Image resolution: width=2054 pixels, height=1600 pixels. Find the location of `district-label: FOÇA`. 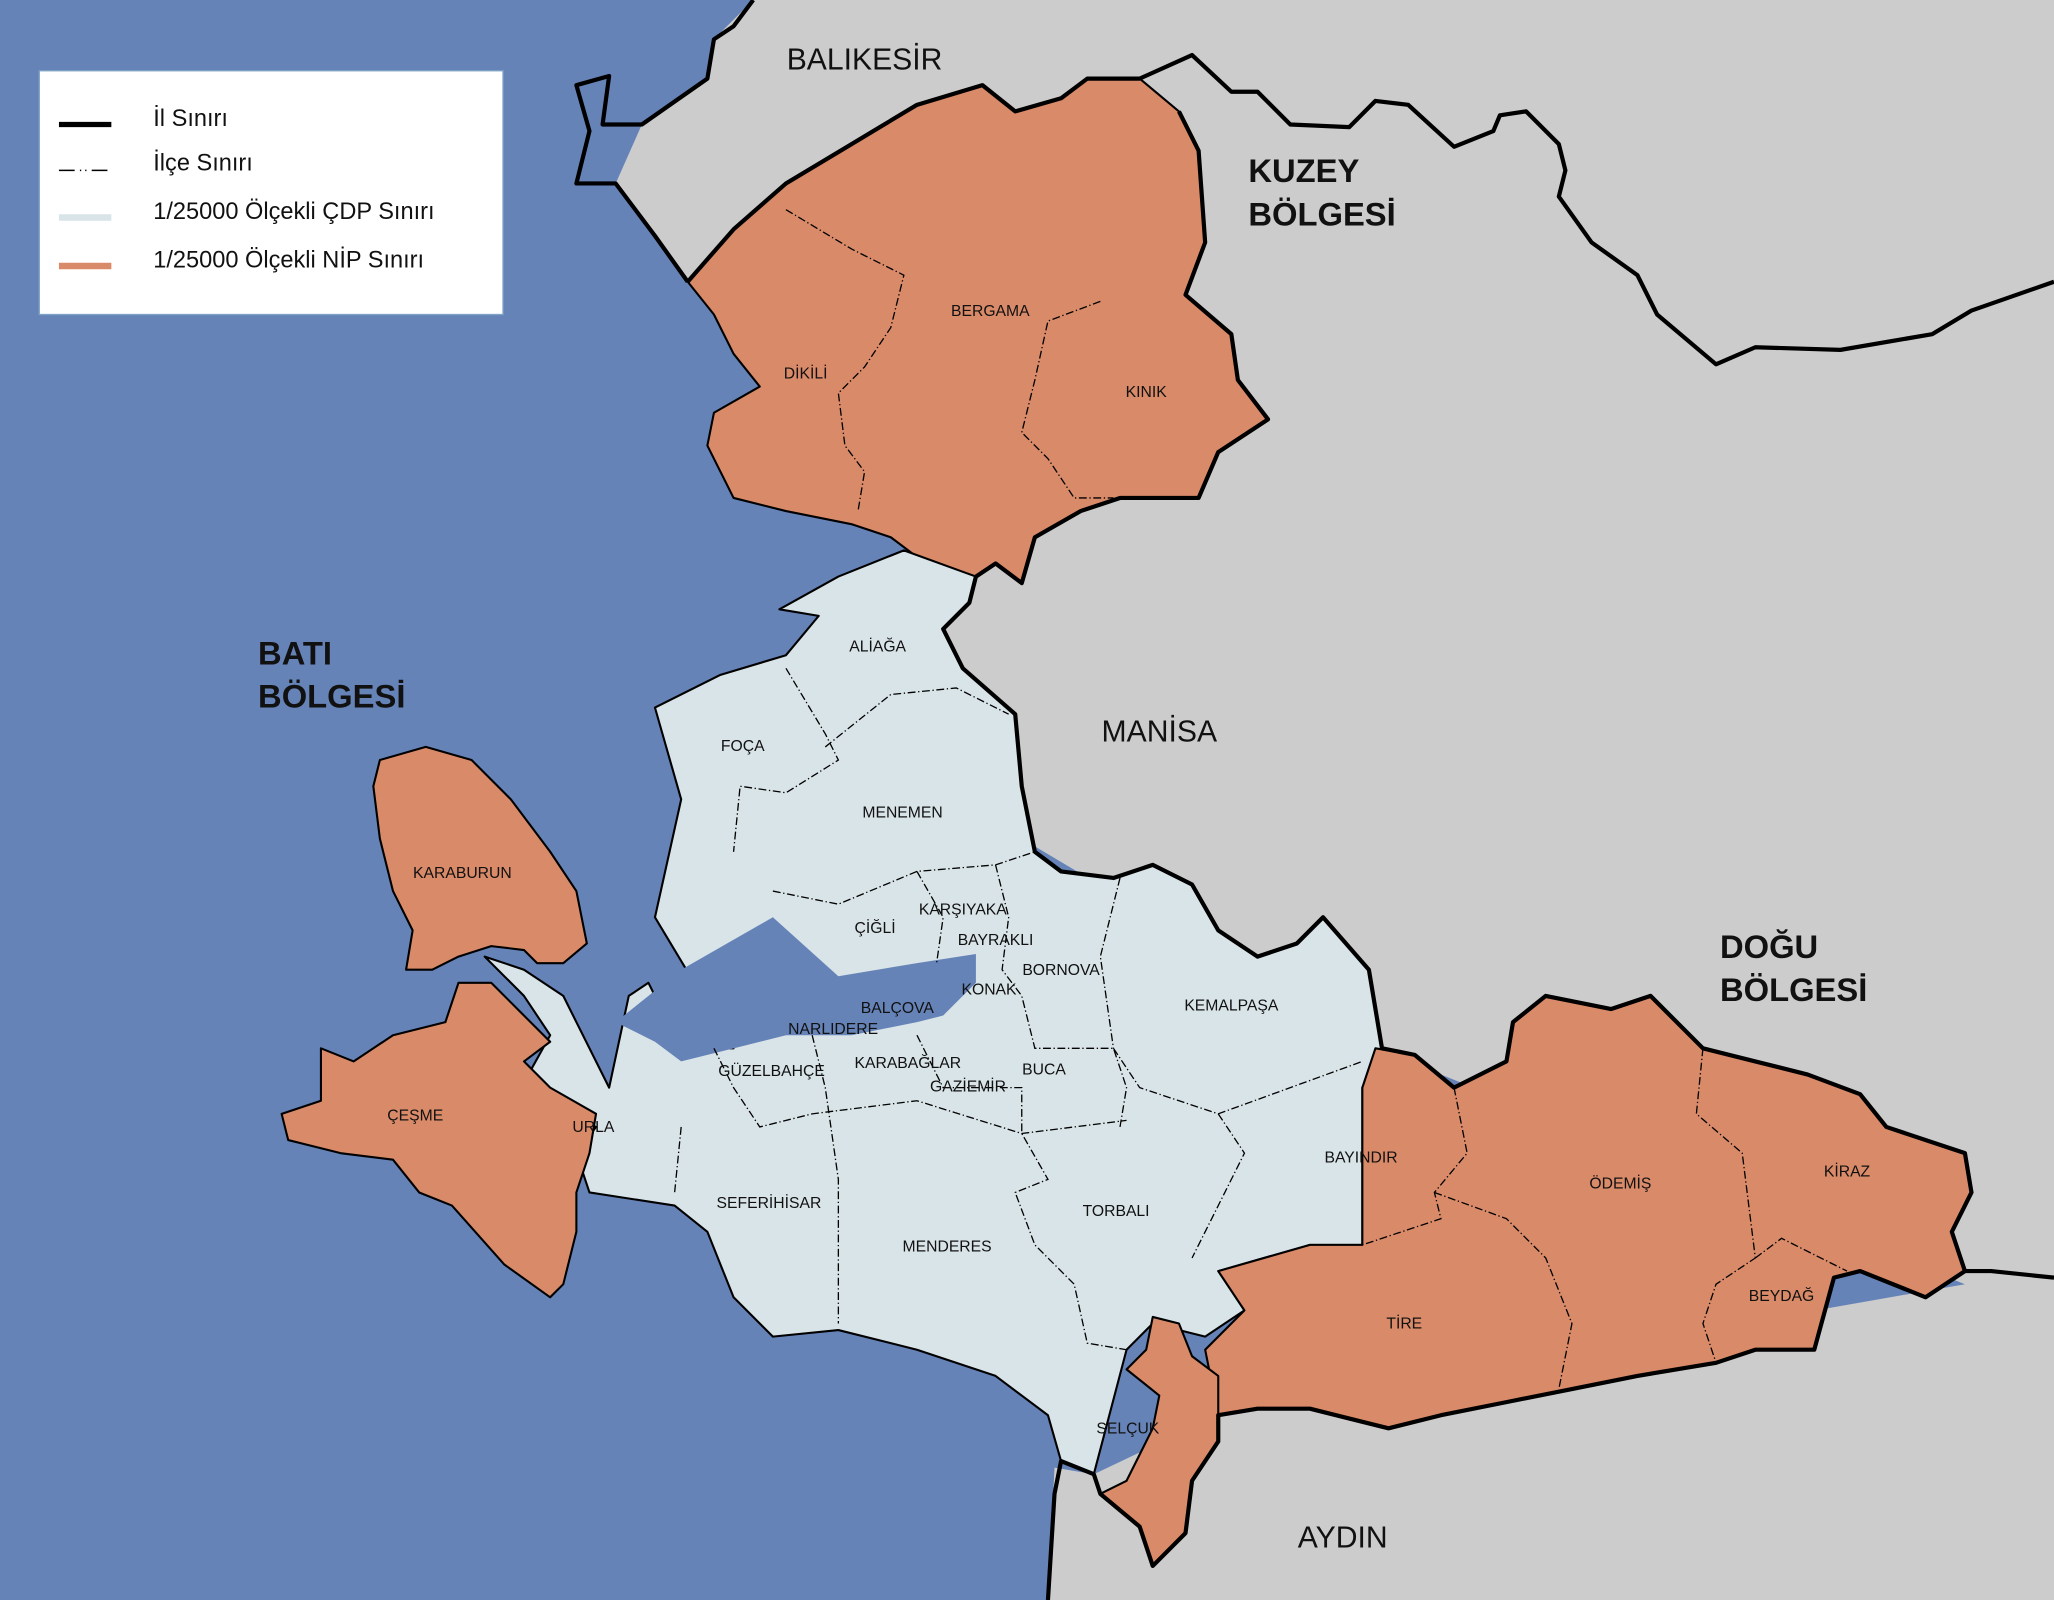

district-label: FOÇA is located at coordinates (743, 746).